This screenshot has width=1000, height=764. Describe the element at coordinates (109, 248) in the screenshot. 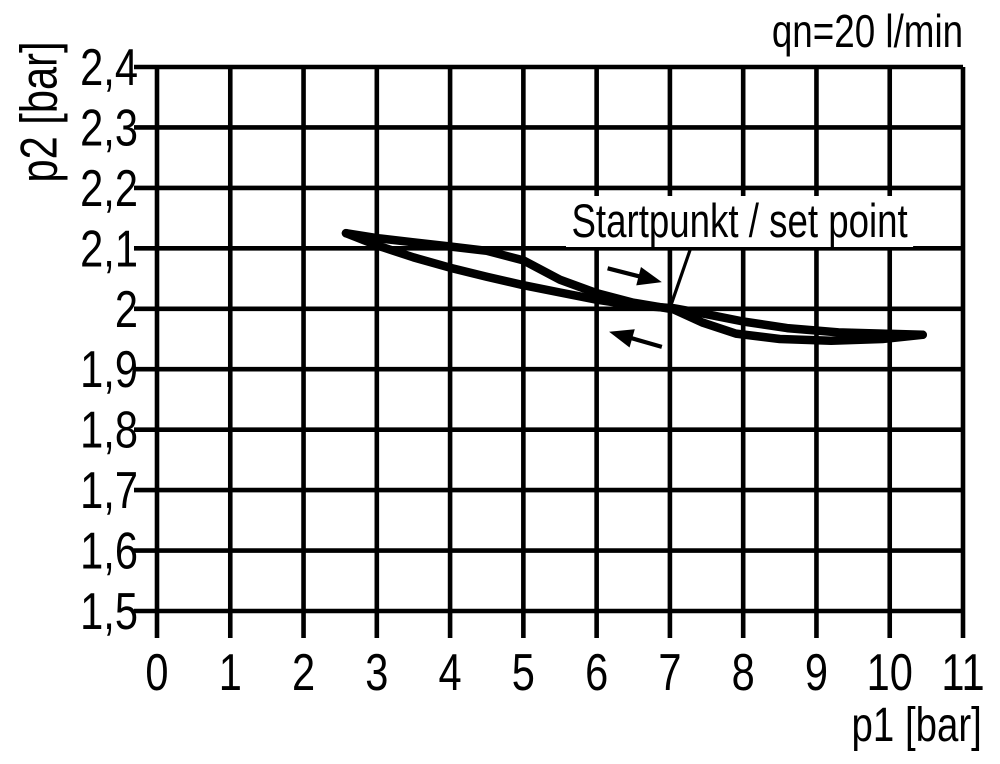

I see `y-tick-label-2,1: 2,1` at that location.